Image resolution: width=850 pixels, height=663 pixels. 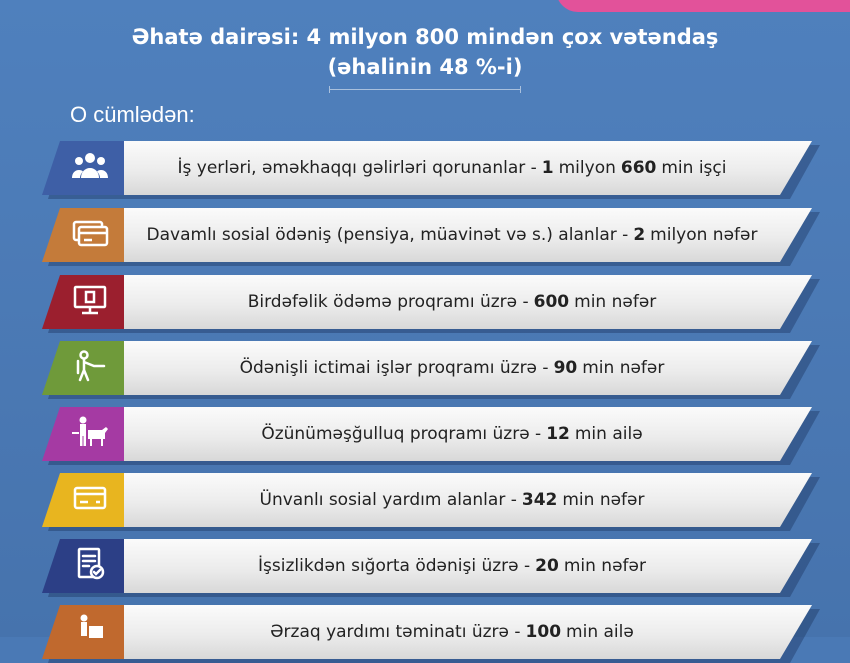 I want to click on row-label: Ərzaq yardımı təminatı üzrə -, so click(x=395, y=632).